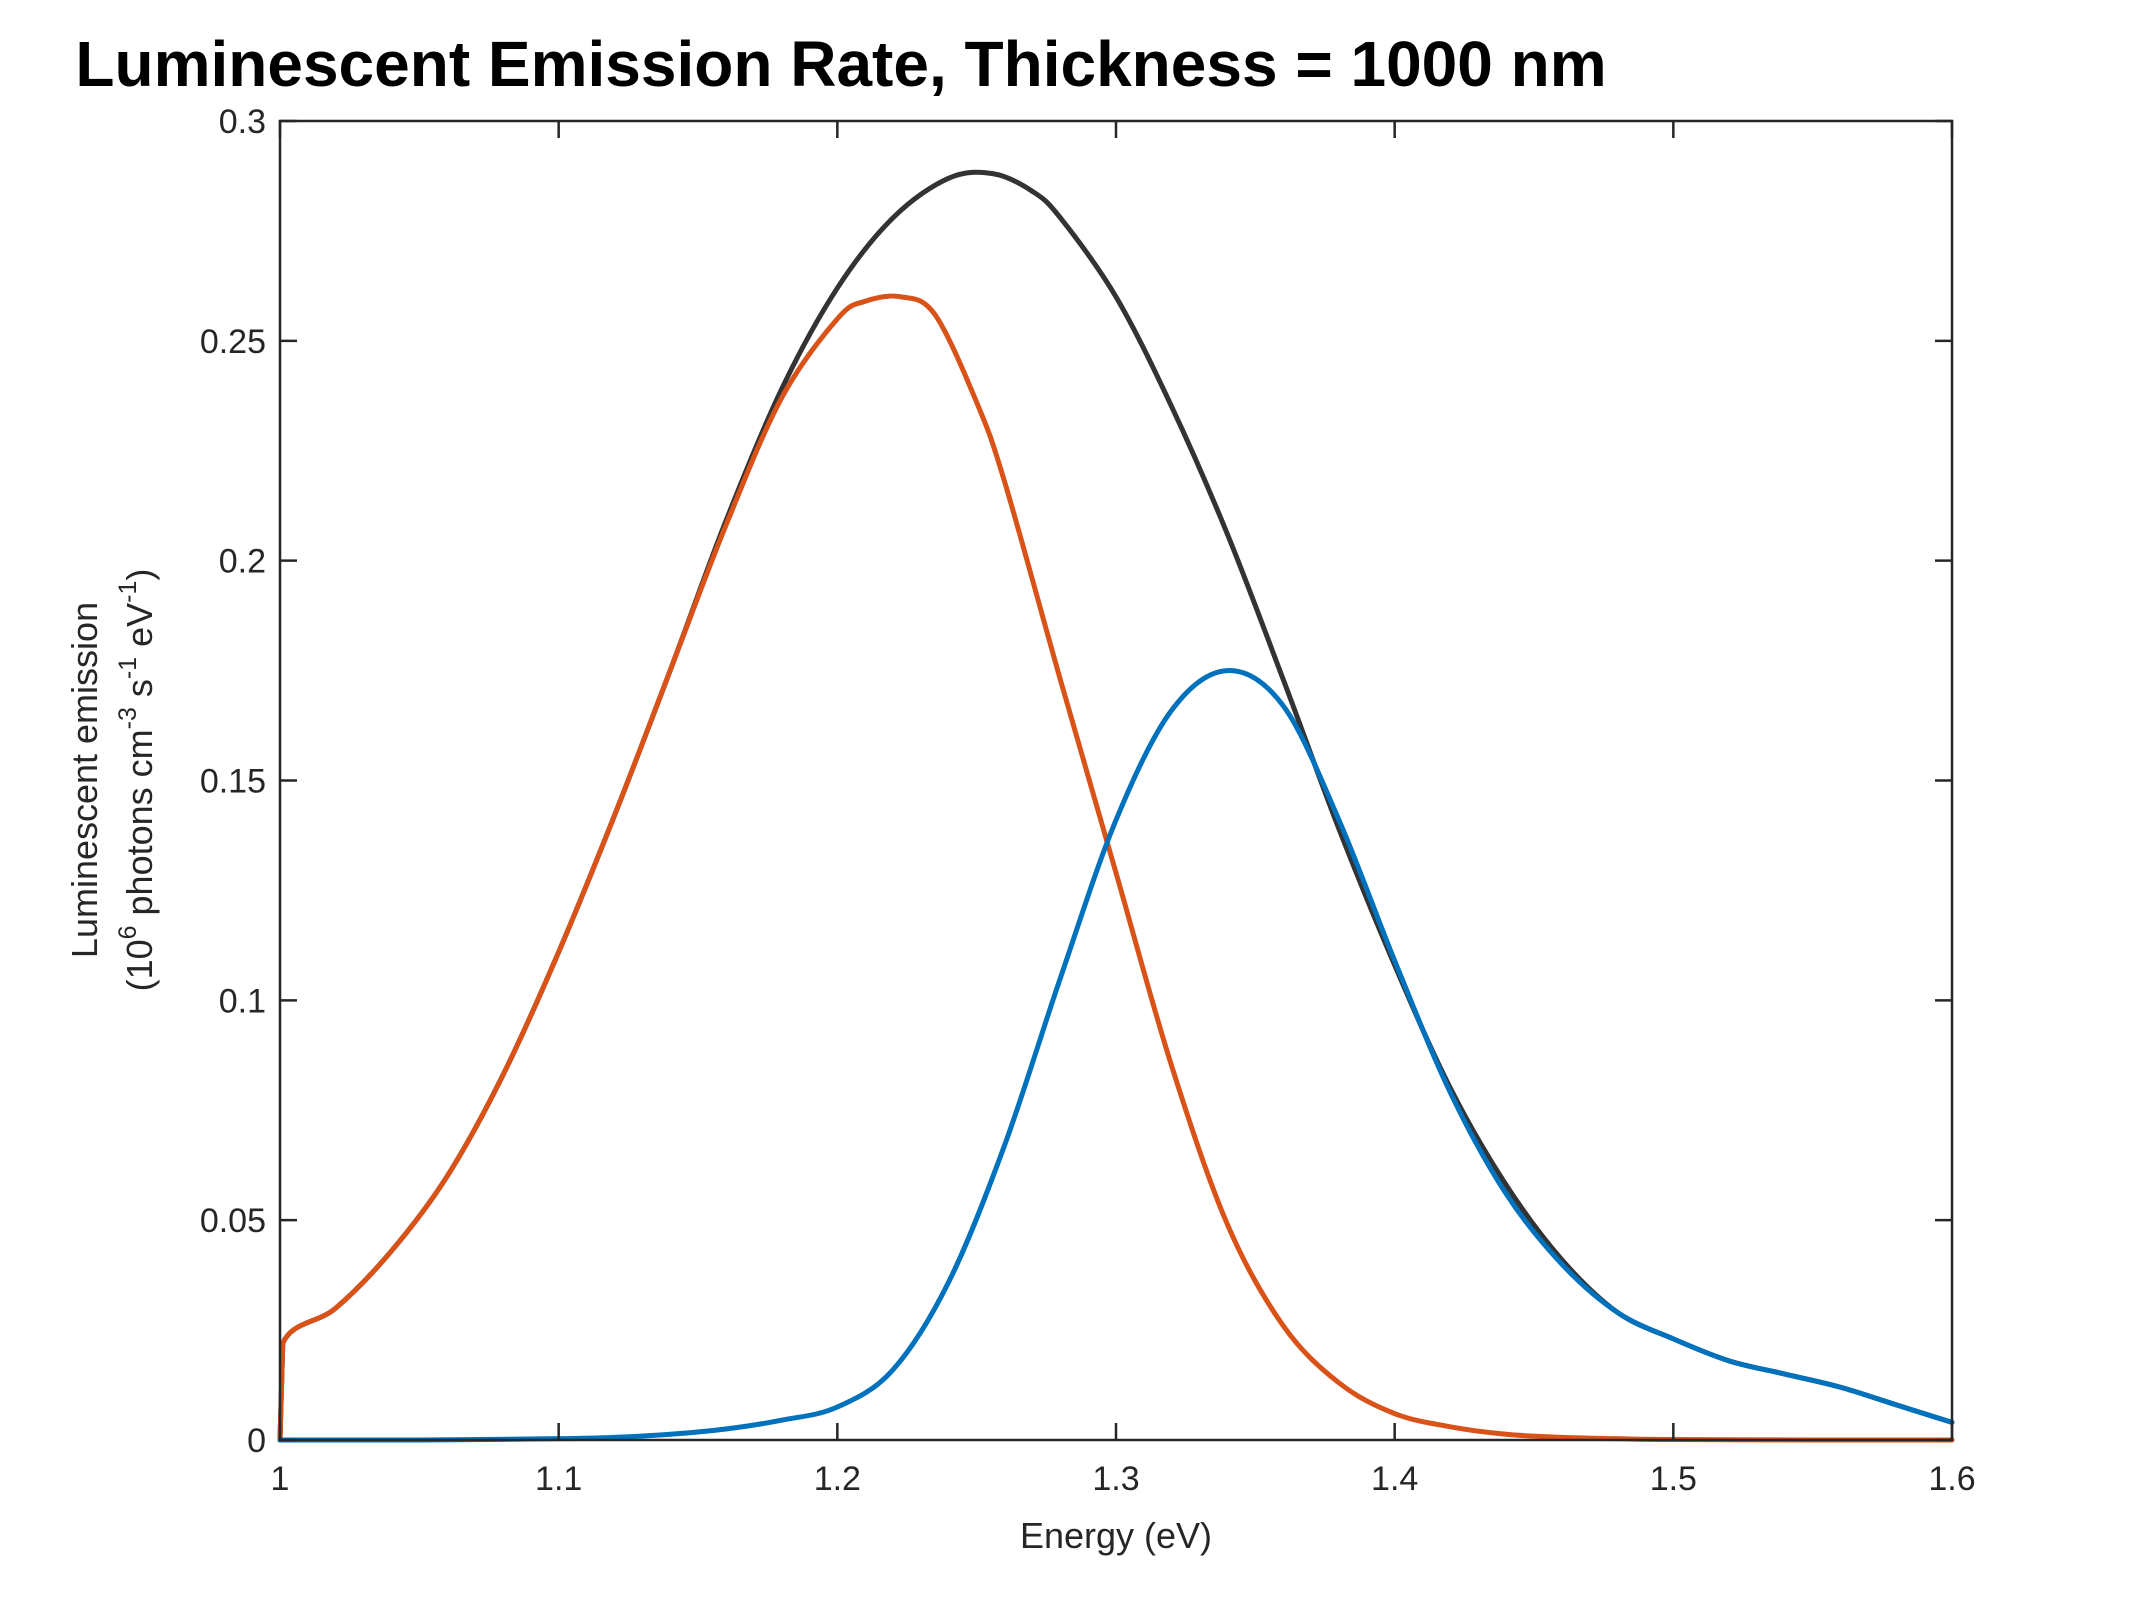  I want to click on x-tick-label: 1.5, so click(1673, 1479).